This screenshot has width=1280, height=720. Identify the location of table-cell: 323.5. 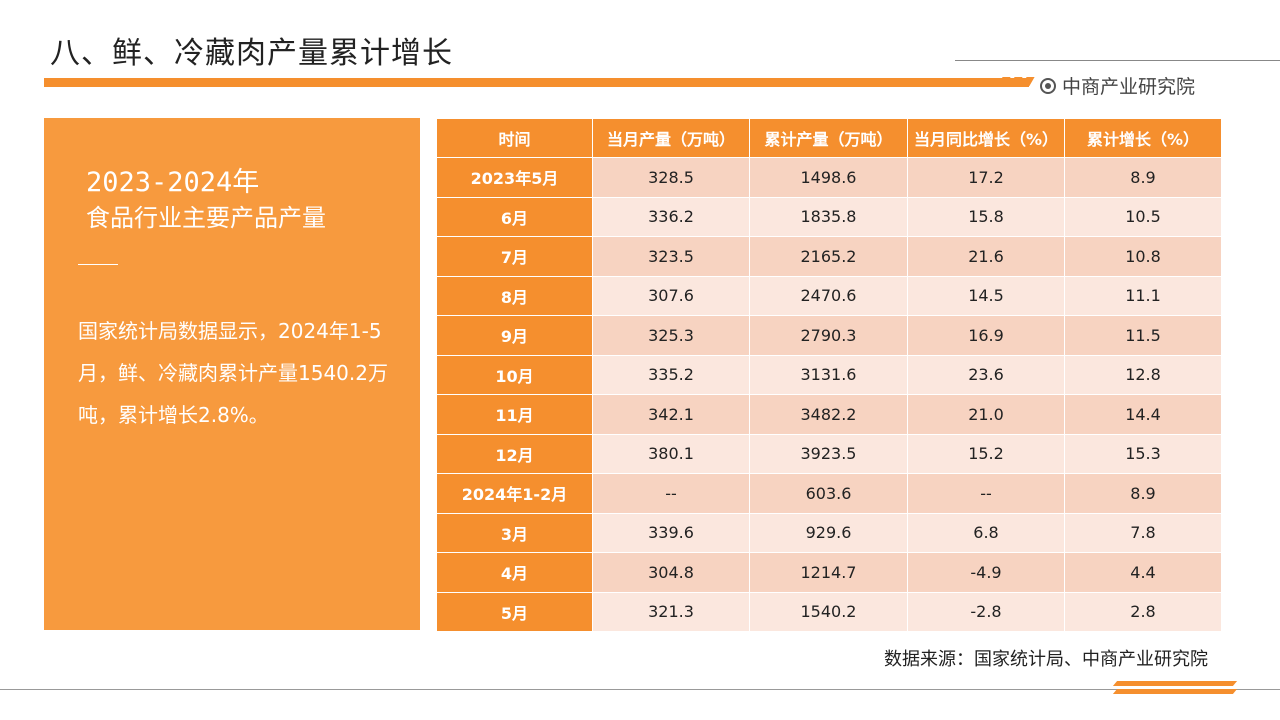
(671, 256).